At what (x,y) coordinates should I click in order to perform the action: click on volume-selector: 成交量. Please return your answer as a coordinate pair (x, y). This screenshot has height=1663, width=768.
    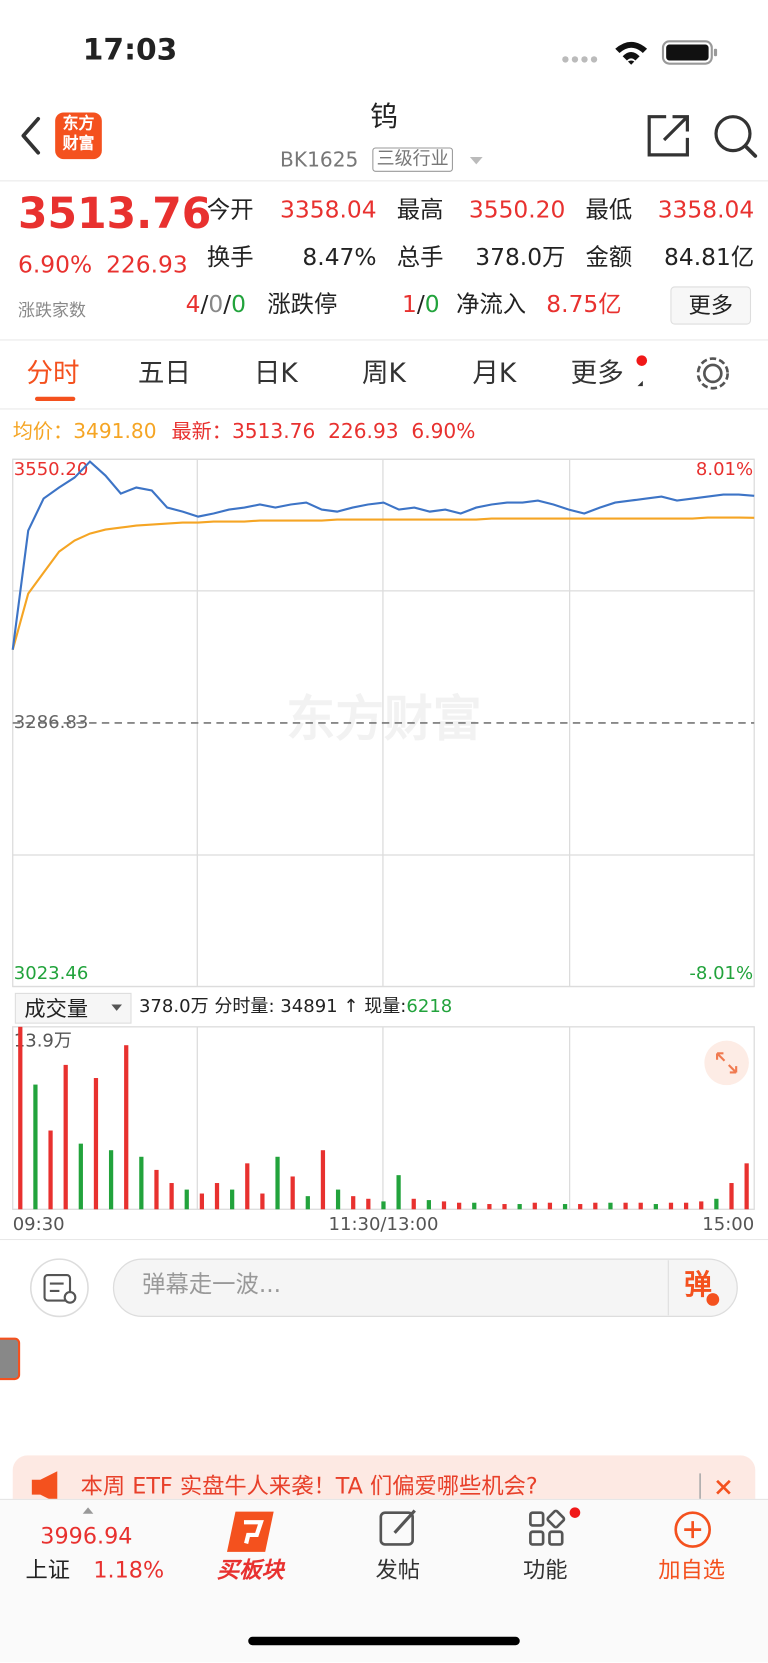
    Looking at the image, I should click on (73, 1008).